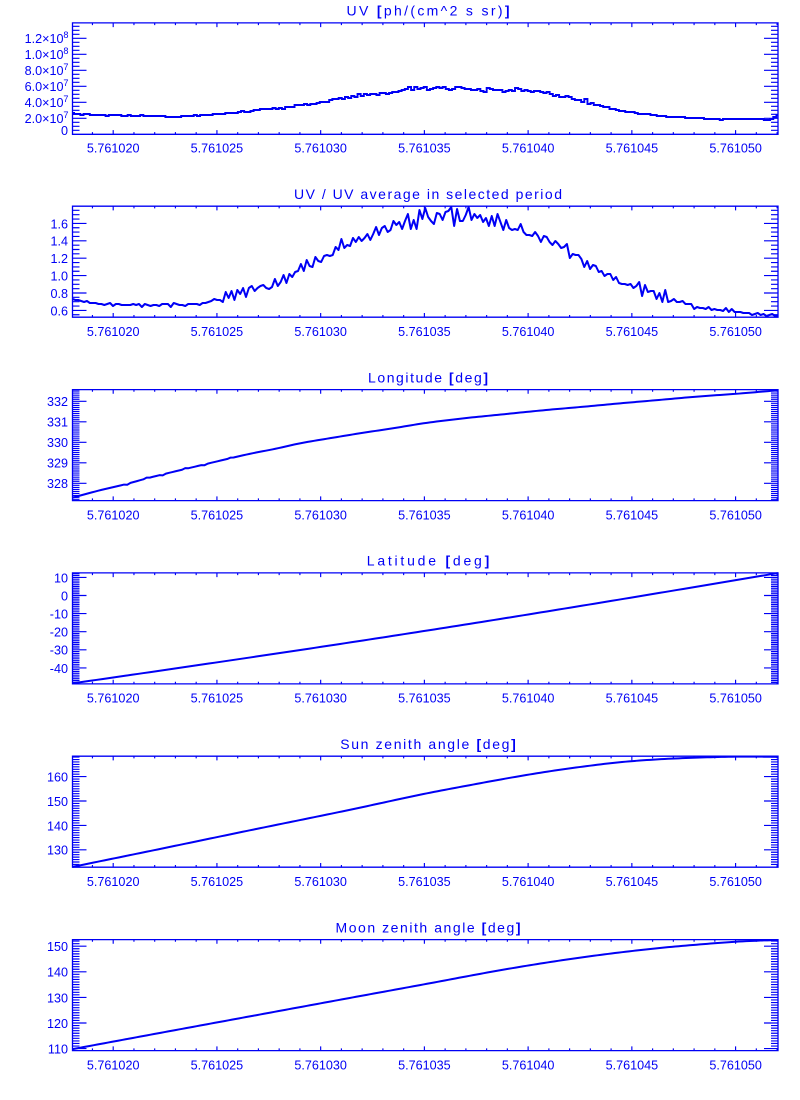  Describe the element at coordinates (61, 578) in the screenshot. I see `svg-text: 10` at that location.